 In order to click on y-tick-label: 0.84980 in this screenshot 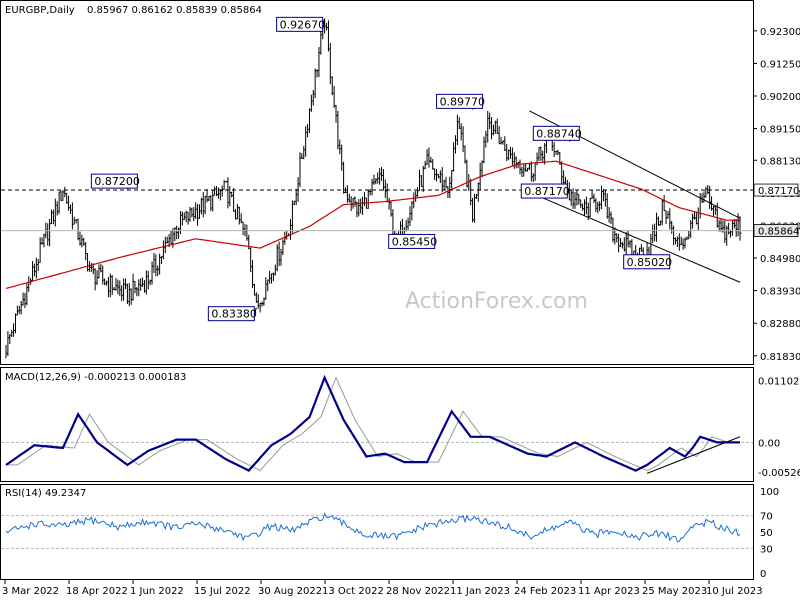, I will do `click(780, 259)`.